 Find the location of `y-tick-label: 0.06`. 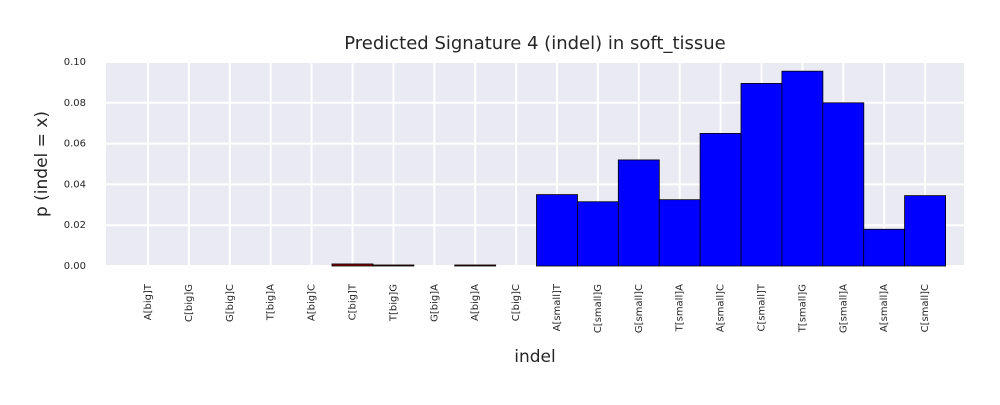

y-tick-label: 0.06 is located at coordinates (75, 144).